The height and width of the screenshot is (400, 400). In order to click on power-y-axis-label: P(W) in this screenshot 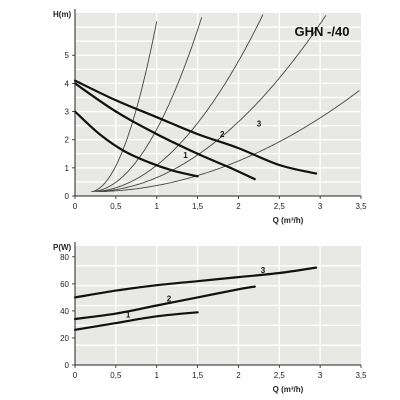, I will do `click(62, 247)`.